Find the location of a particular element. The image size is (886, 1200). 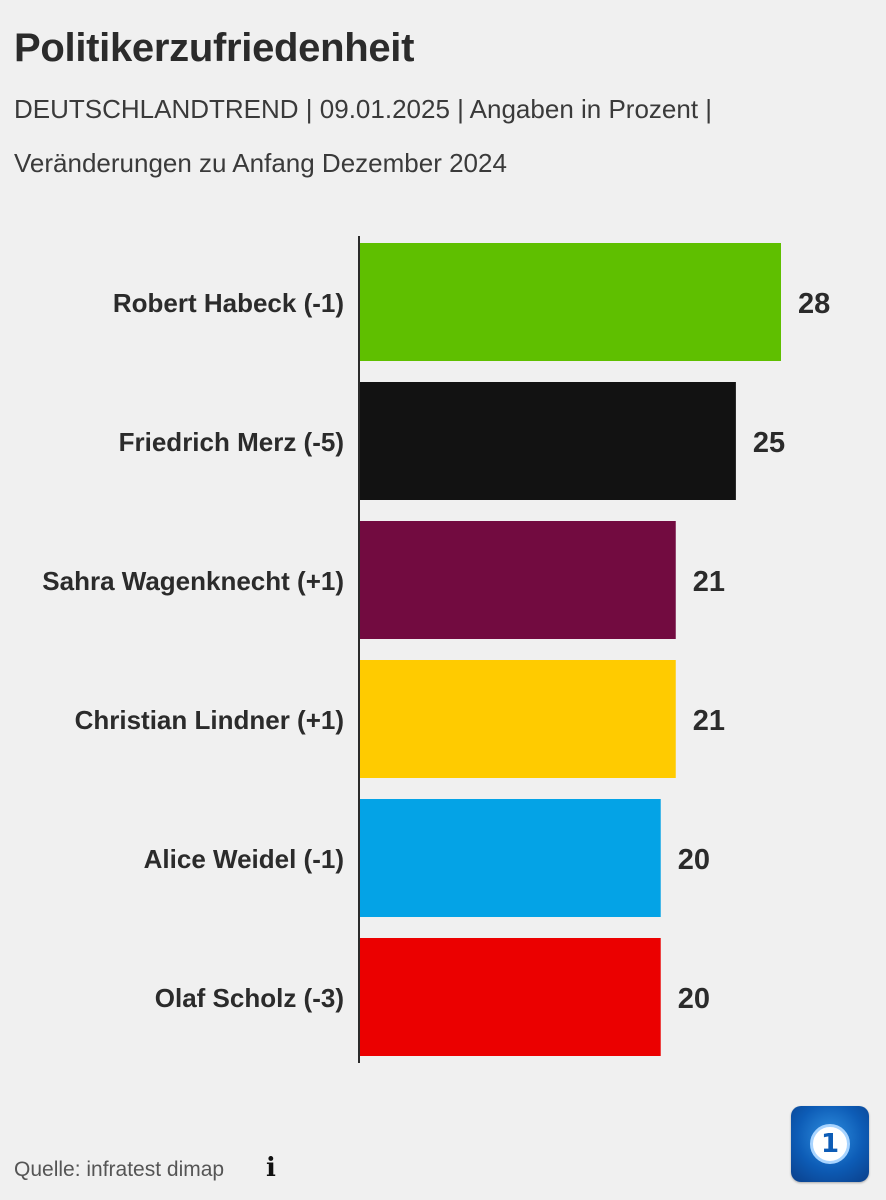

chart-title: Politikerzufriedenheit is located at coordinates (214, 48).